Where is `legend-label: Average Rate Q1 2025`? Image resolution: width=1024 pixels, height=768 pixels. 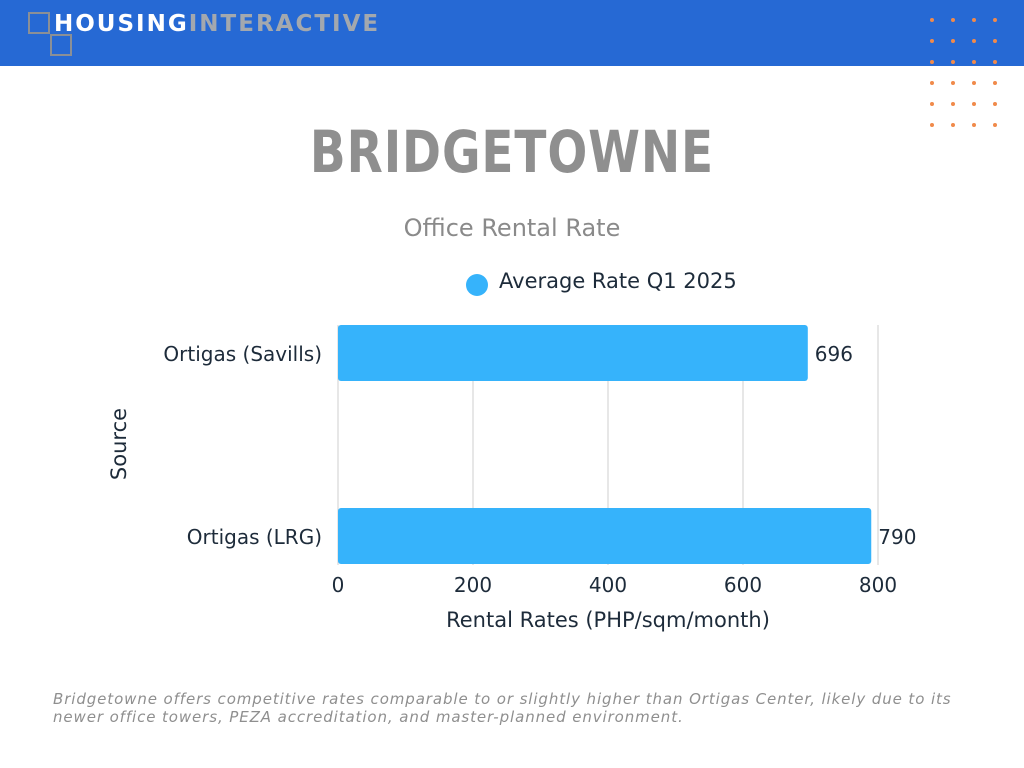 legend-label: Average Rate Q1 2025 is located at coordinates (618, 281).